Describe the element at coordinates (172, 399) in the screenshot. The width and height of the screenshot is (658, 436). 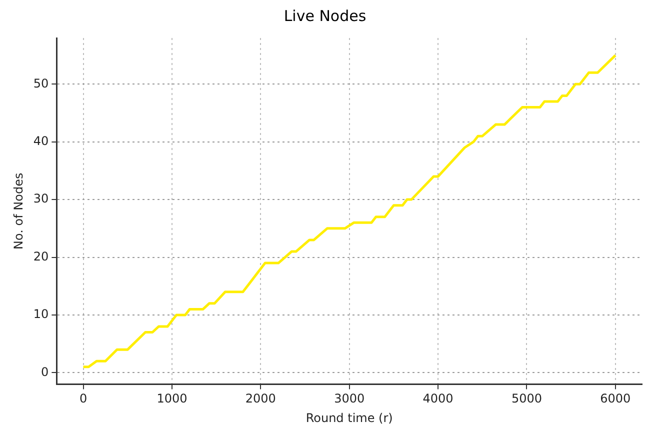
I see `x-tick-label: 1000` at that location.